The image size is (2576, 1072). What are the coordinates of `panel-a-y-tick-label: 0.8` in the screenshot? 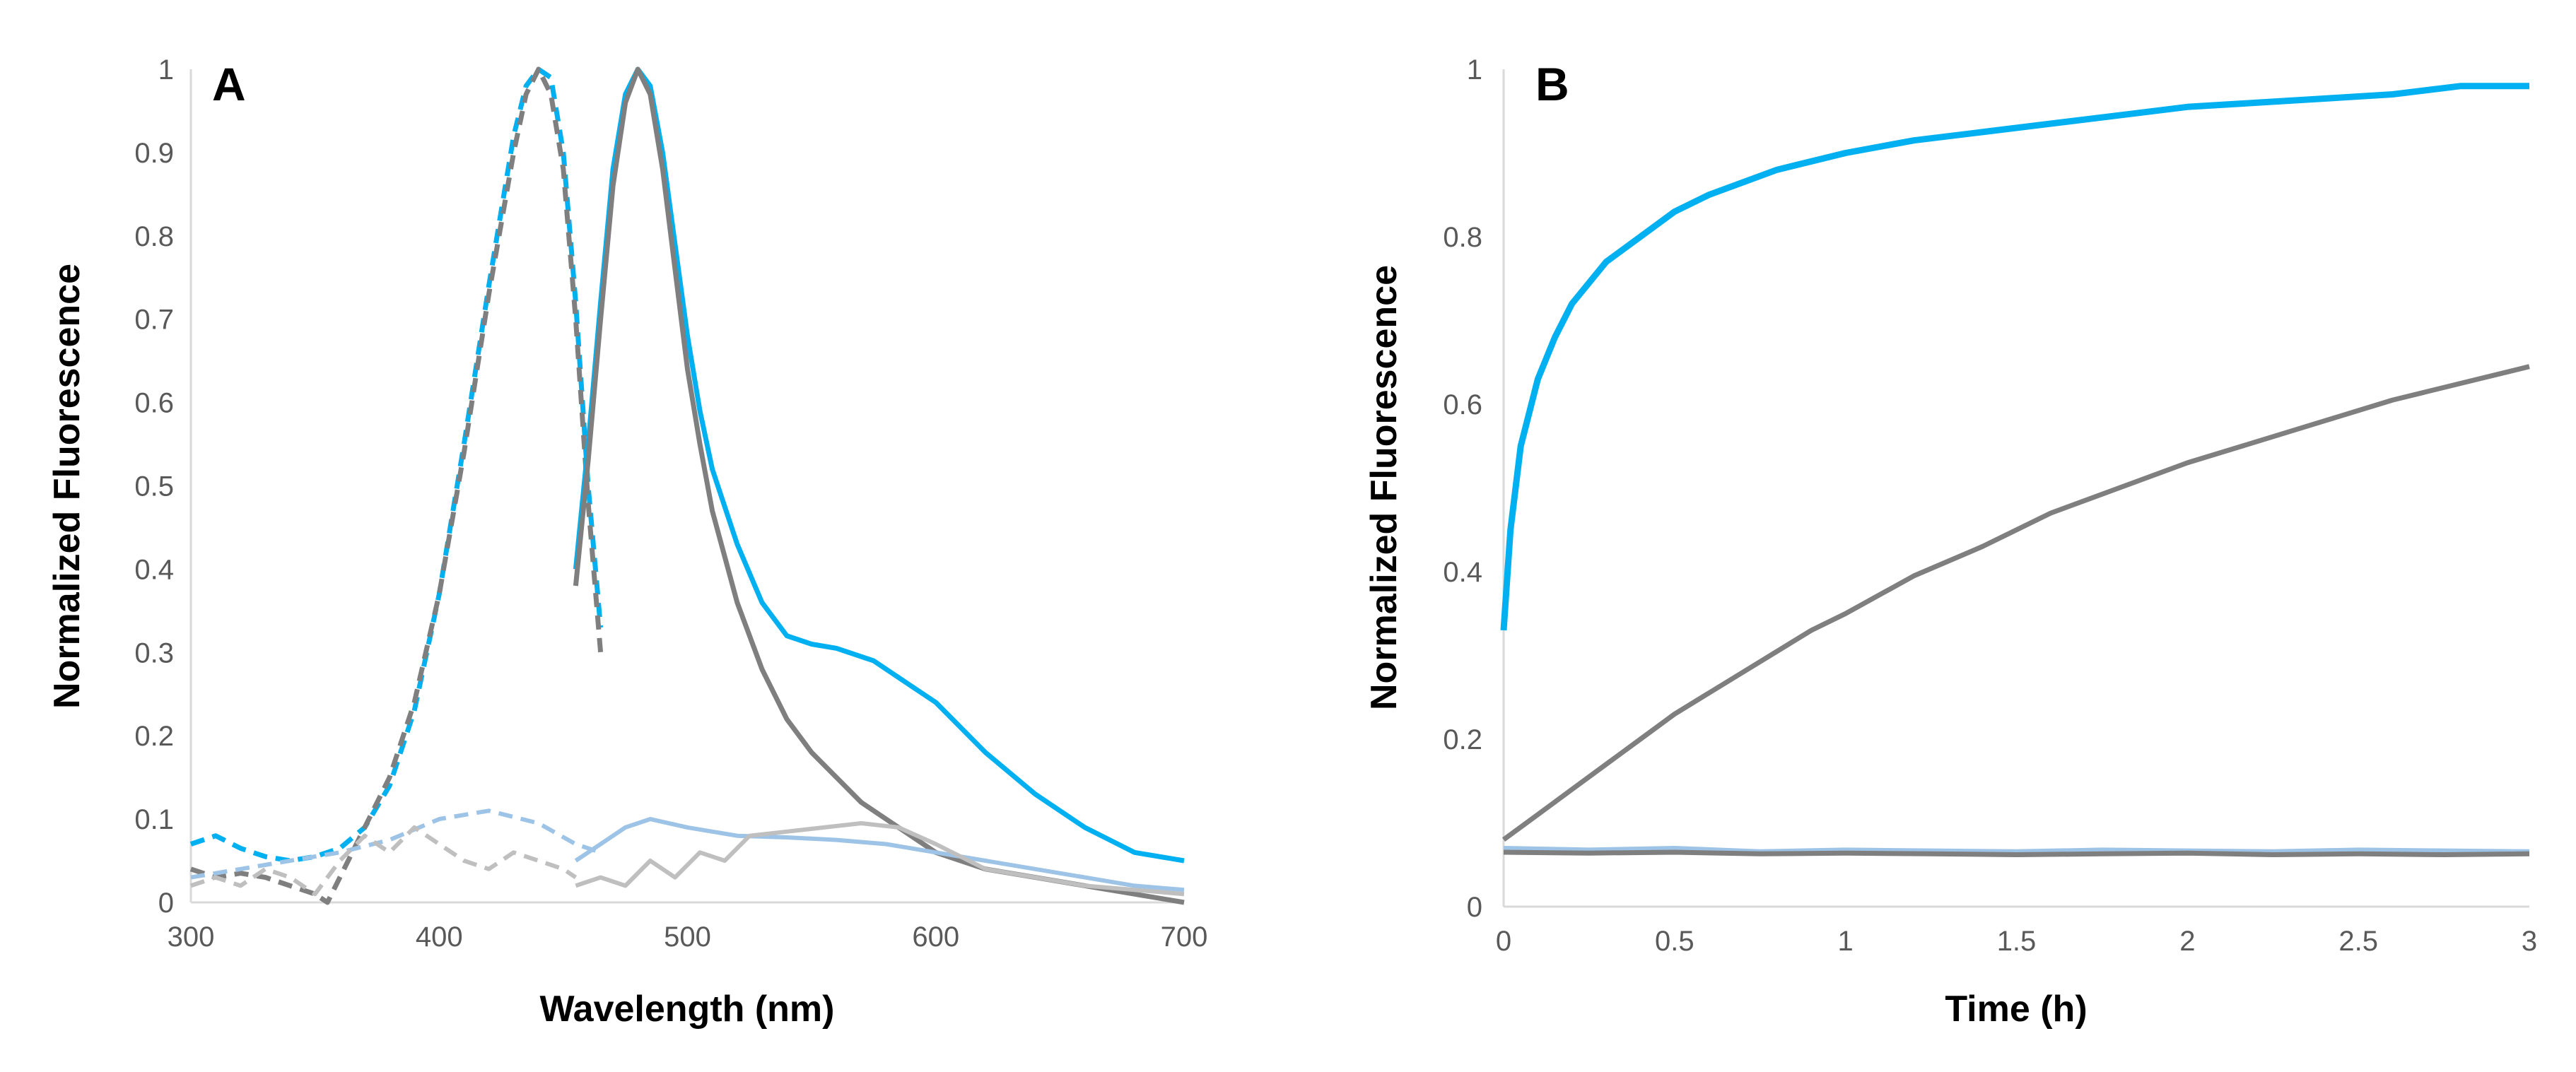 It's located at (154, 237).